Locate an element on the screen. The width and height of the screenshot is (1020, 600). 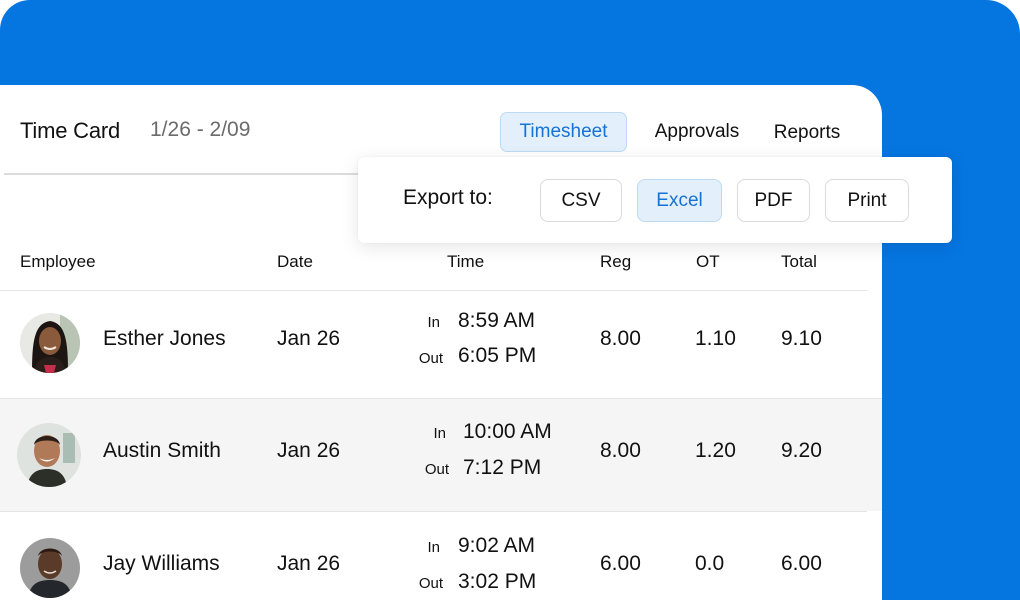
employee-name: Austin Smith is located at coordinates (162, 450).